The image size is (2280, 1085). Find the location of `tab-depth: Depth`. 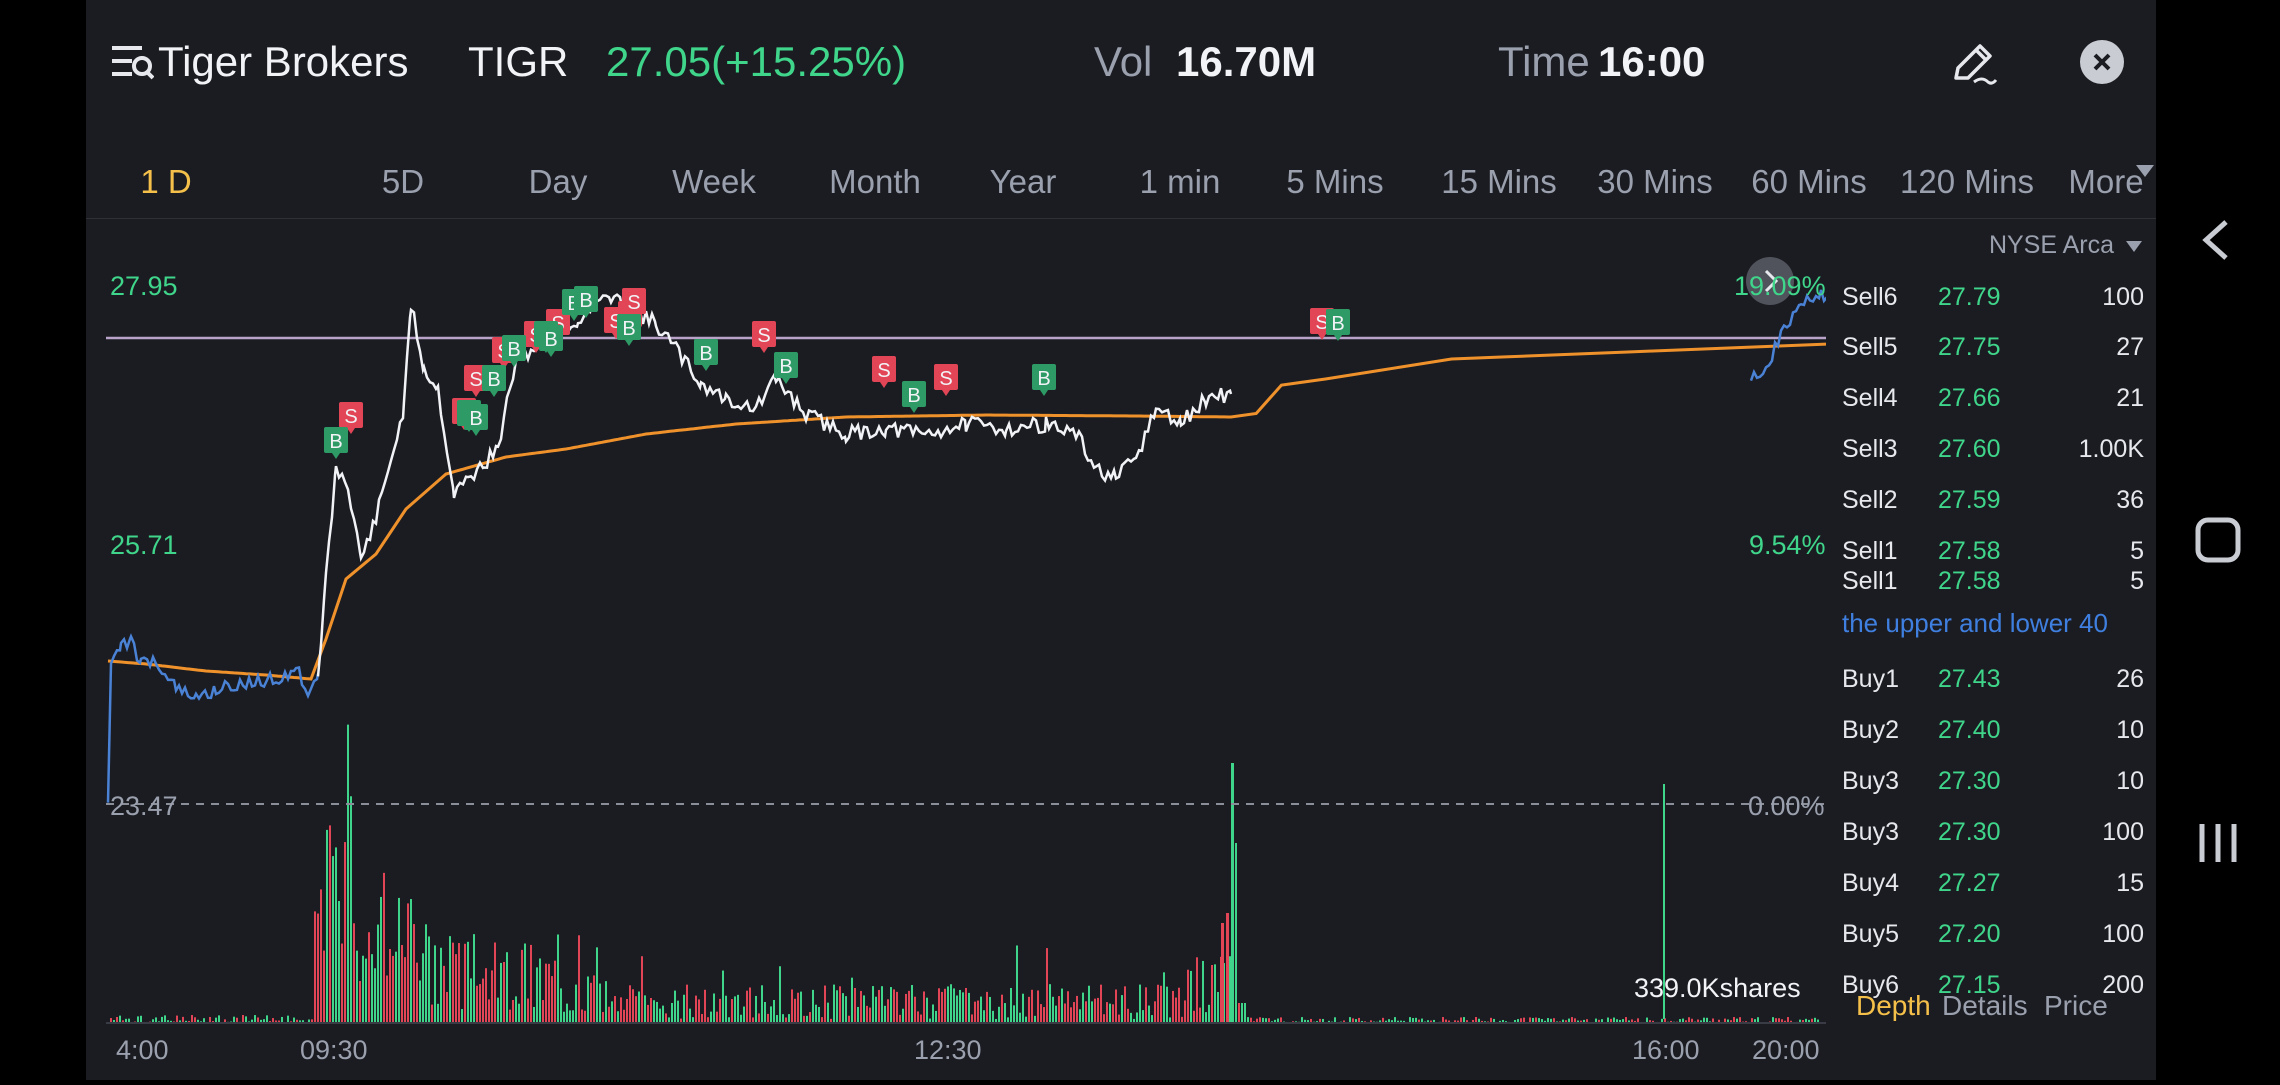

tab-depth: Depth is located at coordinates (1893, 1006).